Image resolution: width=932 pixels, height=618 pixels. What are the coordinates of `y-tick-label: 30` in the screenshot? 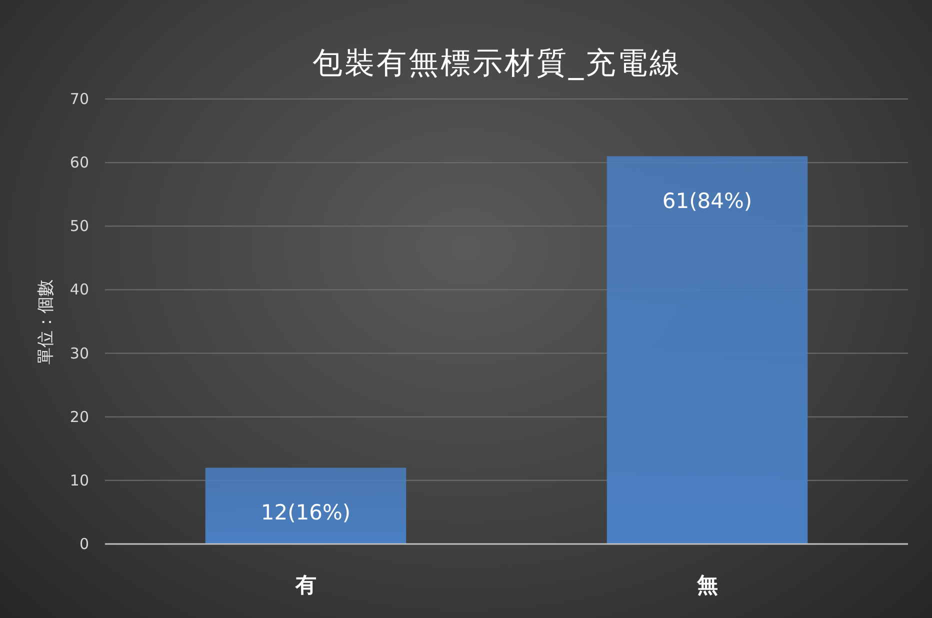 It's located at (79, 353).